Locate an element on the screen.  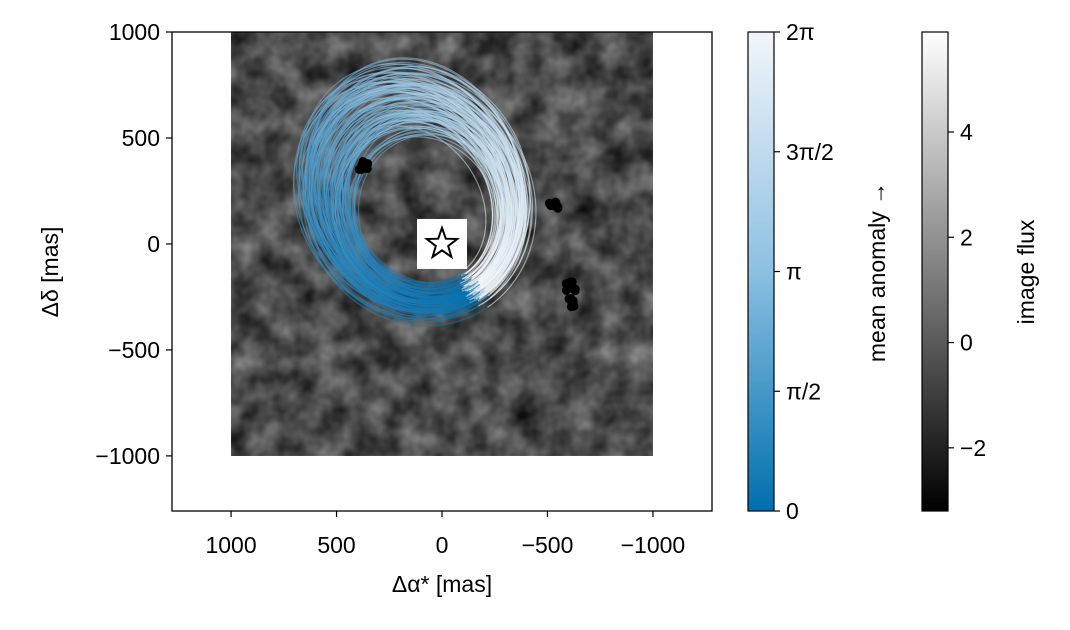
orbit-tracks is located at coordinates (414, 192).